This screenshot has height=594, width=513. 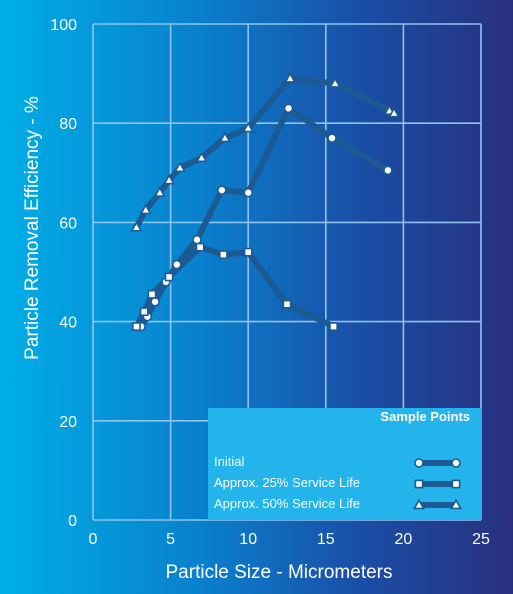 I want to click on legend-swatches, so click(x=437, y=484).